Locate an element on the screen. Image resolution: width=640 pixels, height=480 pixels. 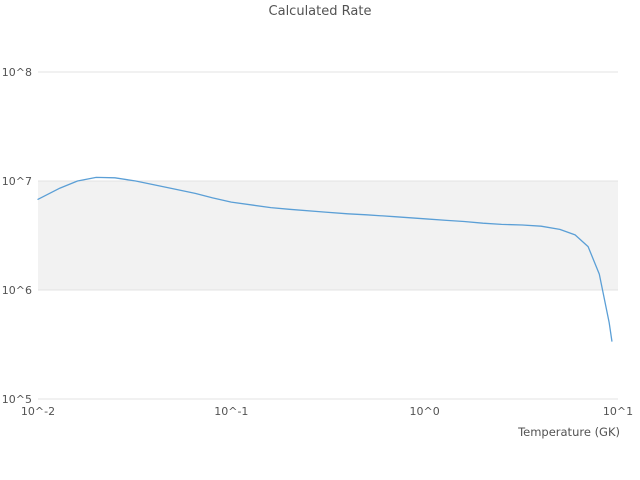
x-tick-label: 10^-1 is located at coordinates (231, 411).